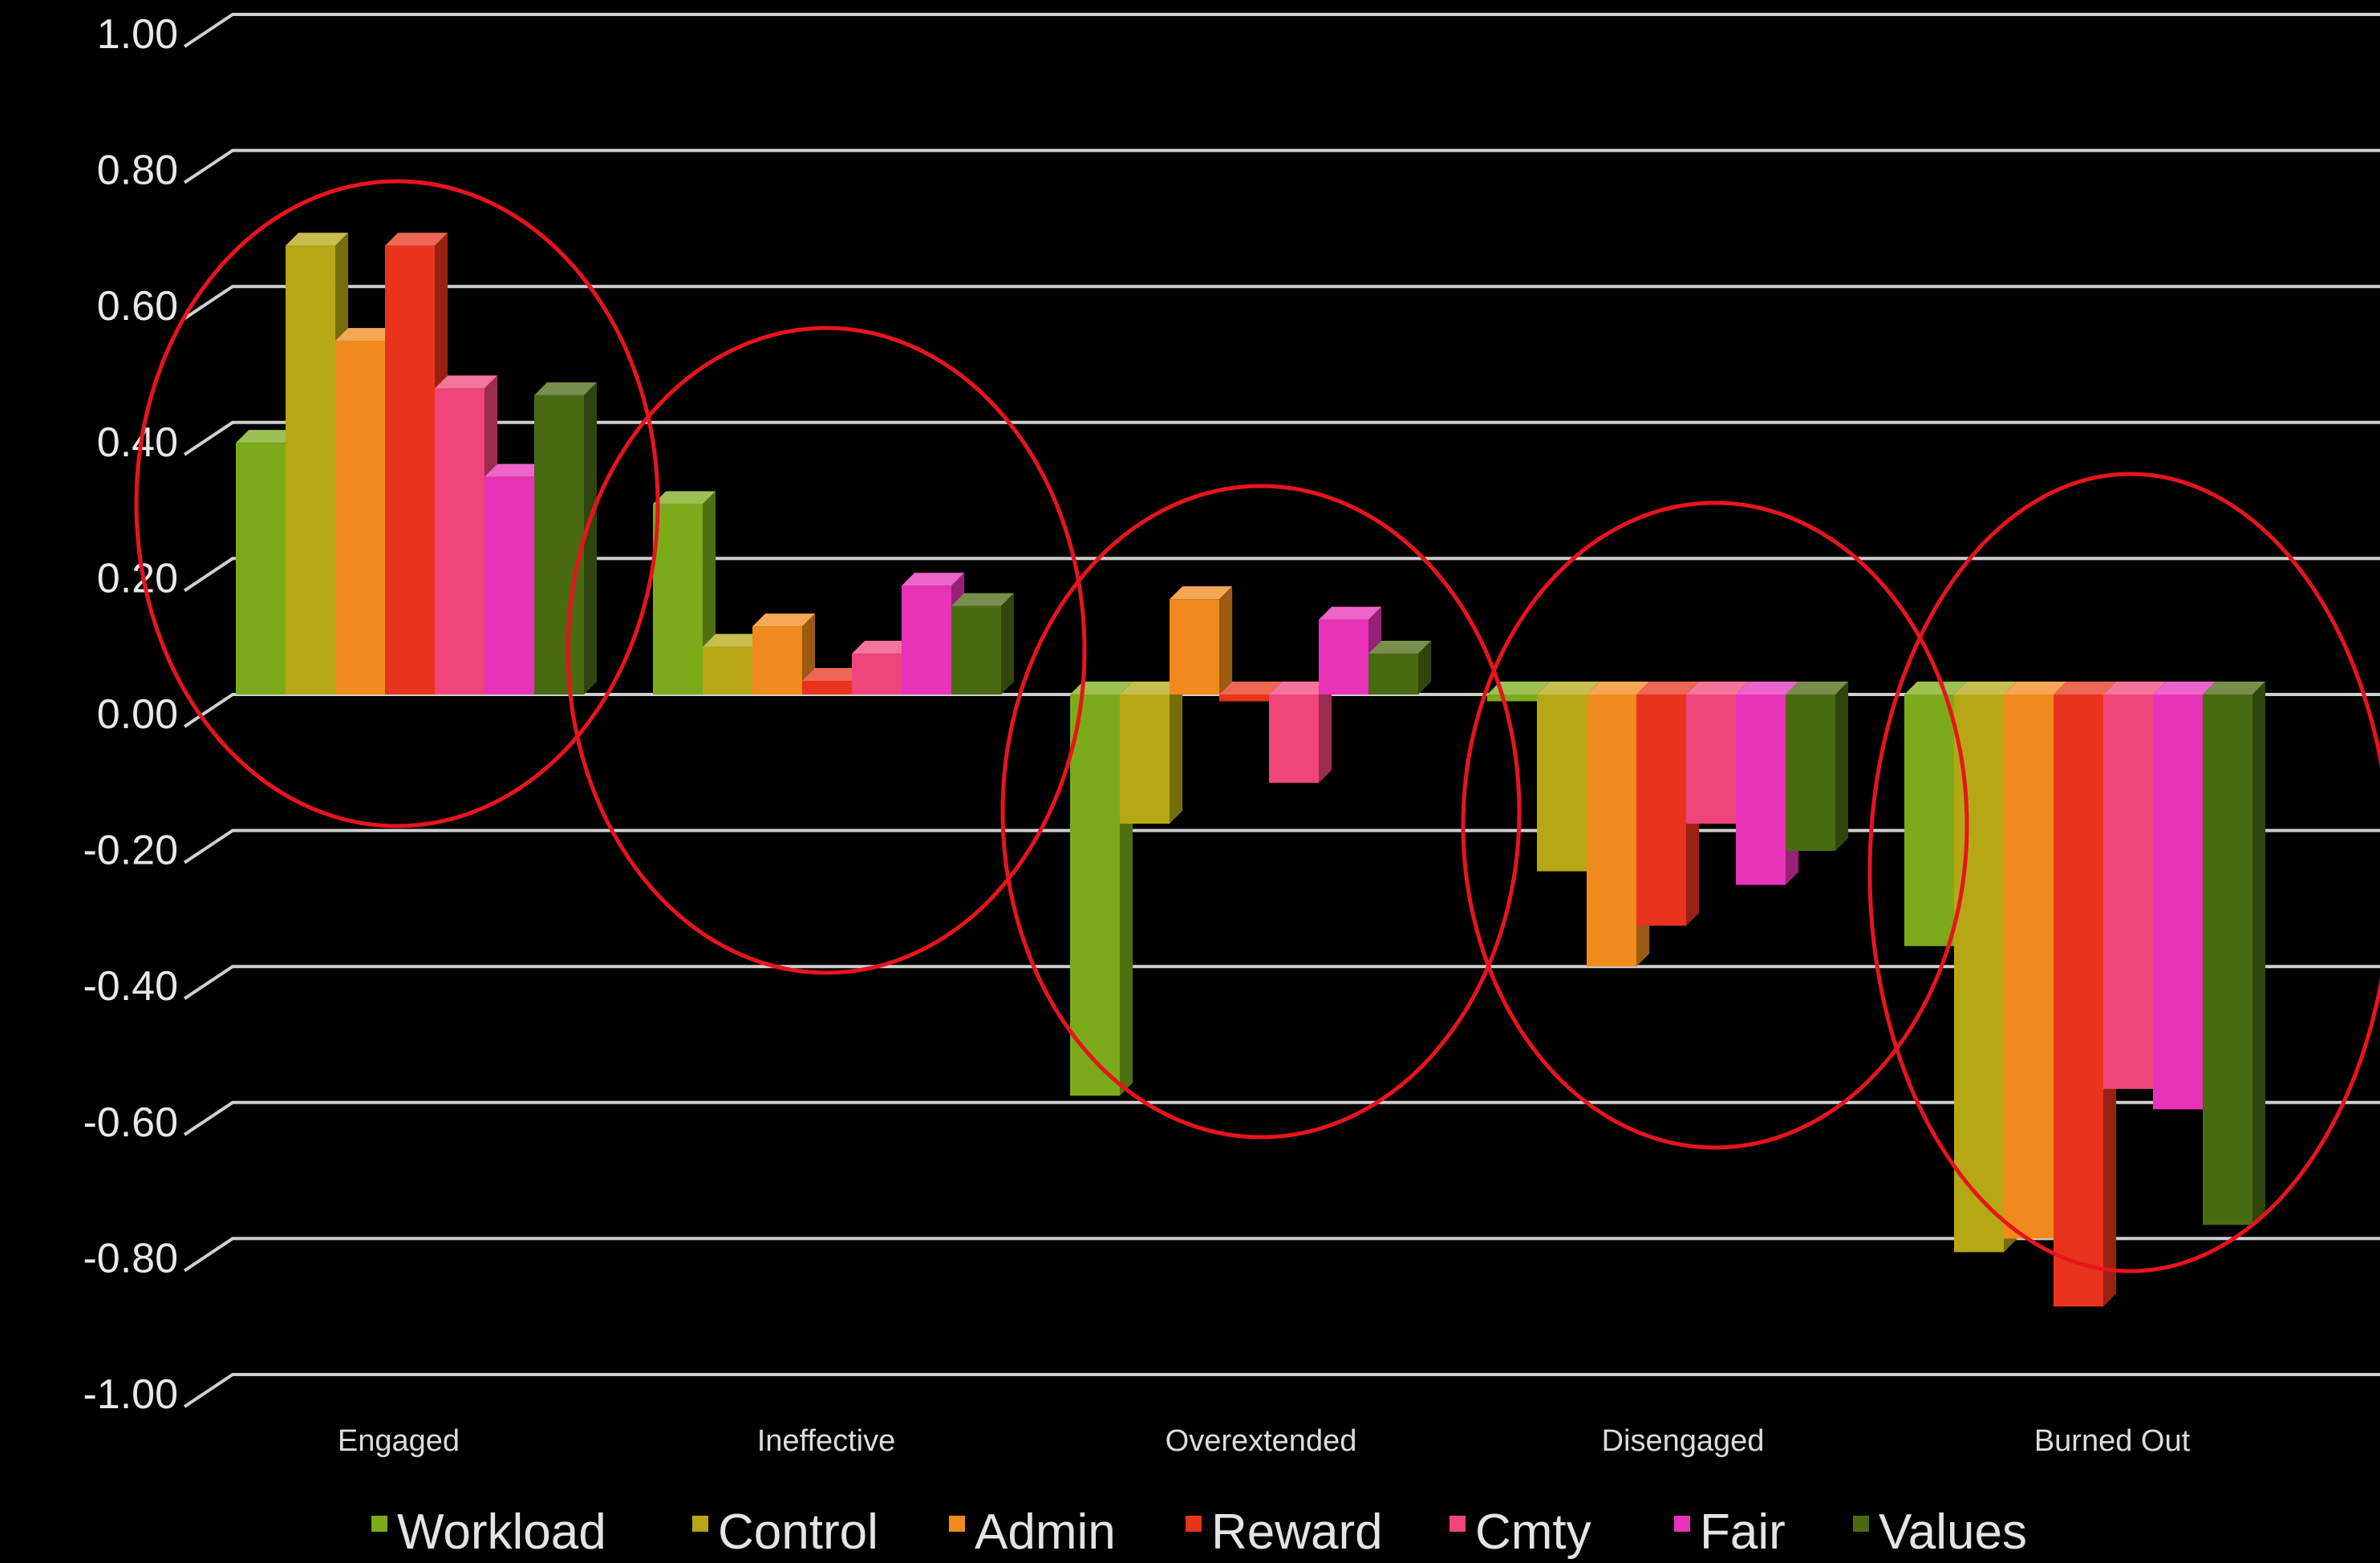  Describe the element at coordinates (130, 986) in the screenshot. I see `y-tick-label: -0.40` at that location.